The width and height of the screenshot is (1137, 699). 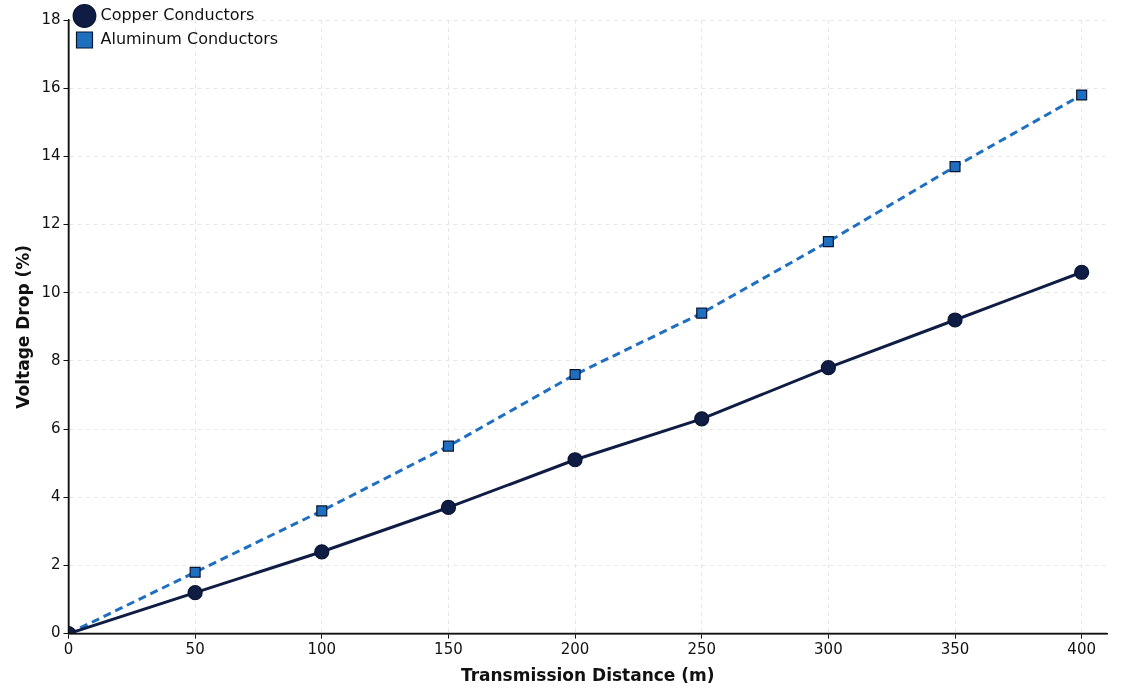 What do you see at coordinates (55, 427) in the screenshot?
I see `y-tick-label: 6` at bounding box center [55, 427].